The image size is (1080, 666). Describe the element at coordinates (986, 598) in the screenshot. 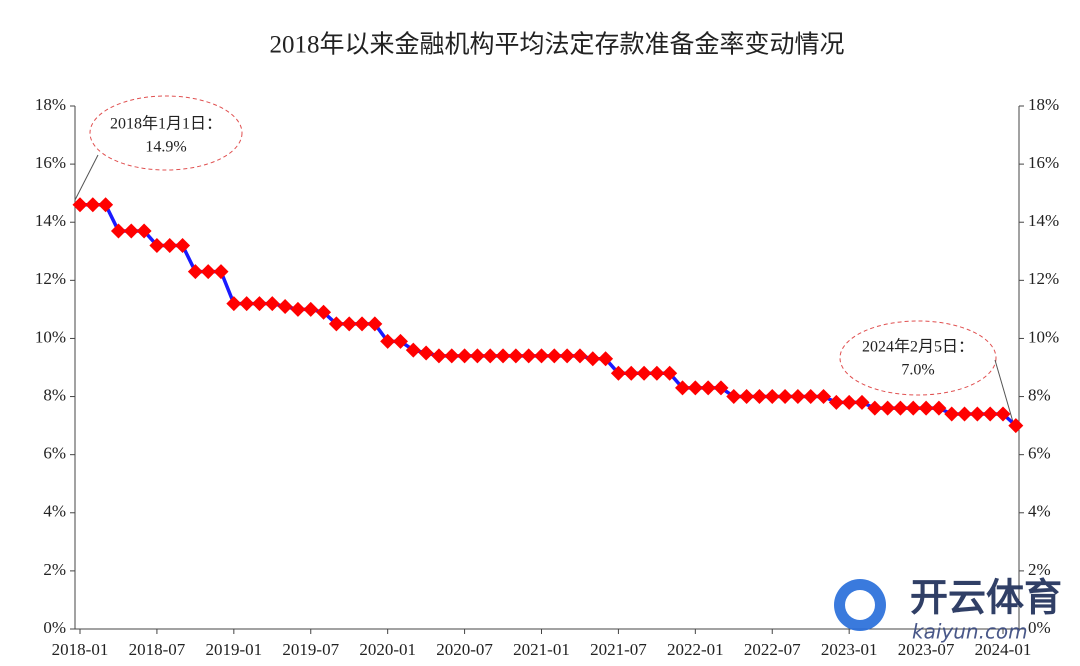

I see `watermark-brand: 开云体育` at that location.